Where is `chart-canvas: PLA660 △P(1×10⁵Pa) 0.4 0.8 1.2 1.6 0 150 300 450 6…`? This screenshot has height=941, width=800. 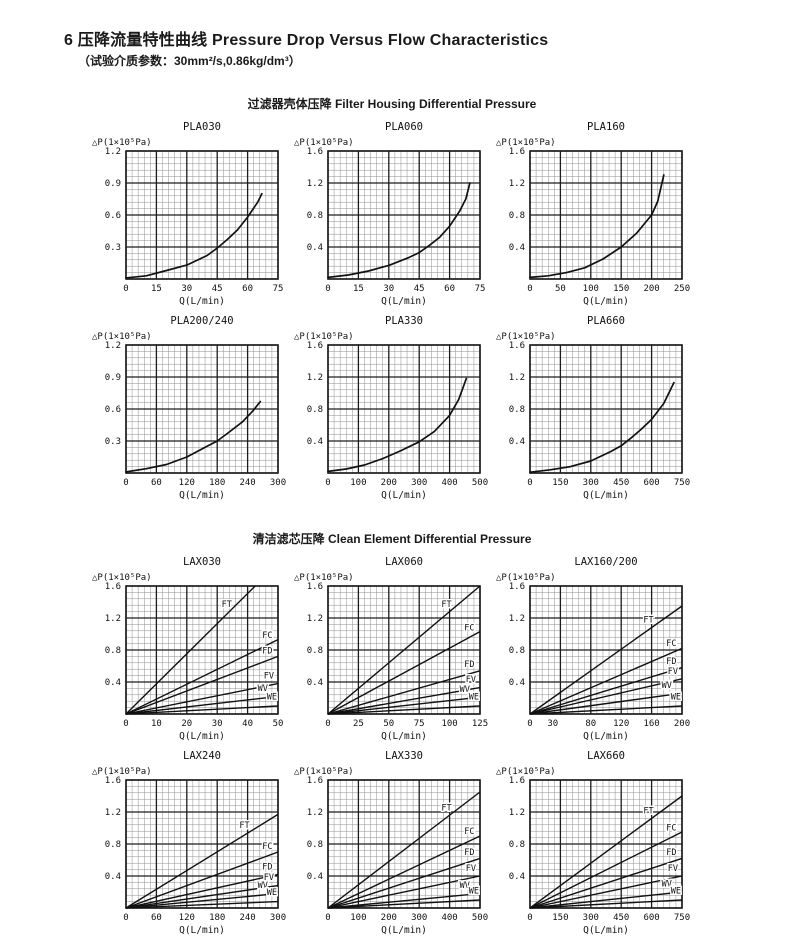
chart-canvas: PLA660 △P(1×10⁵Pa) 0.4 0.8 1.2 1.6 0 150 300 450 6… is located at coordinates (593, 408).